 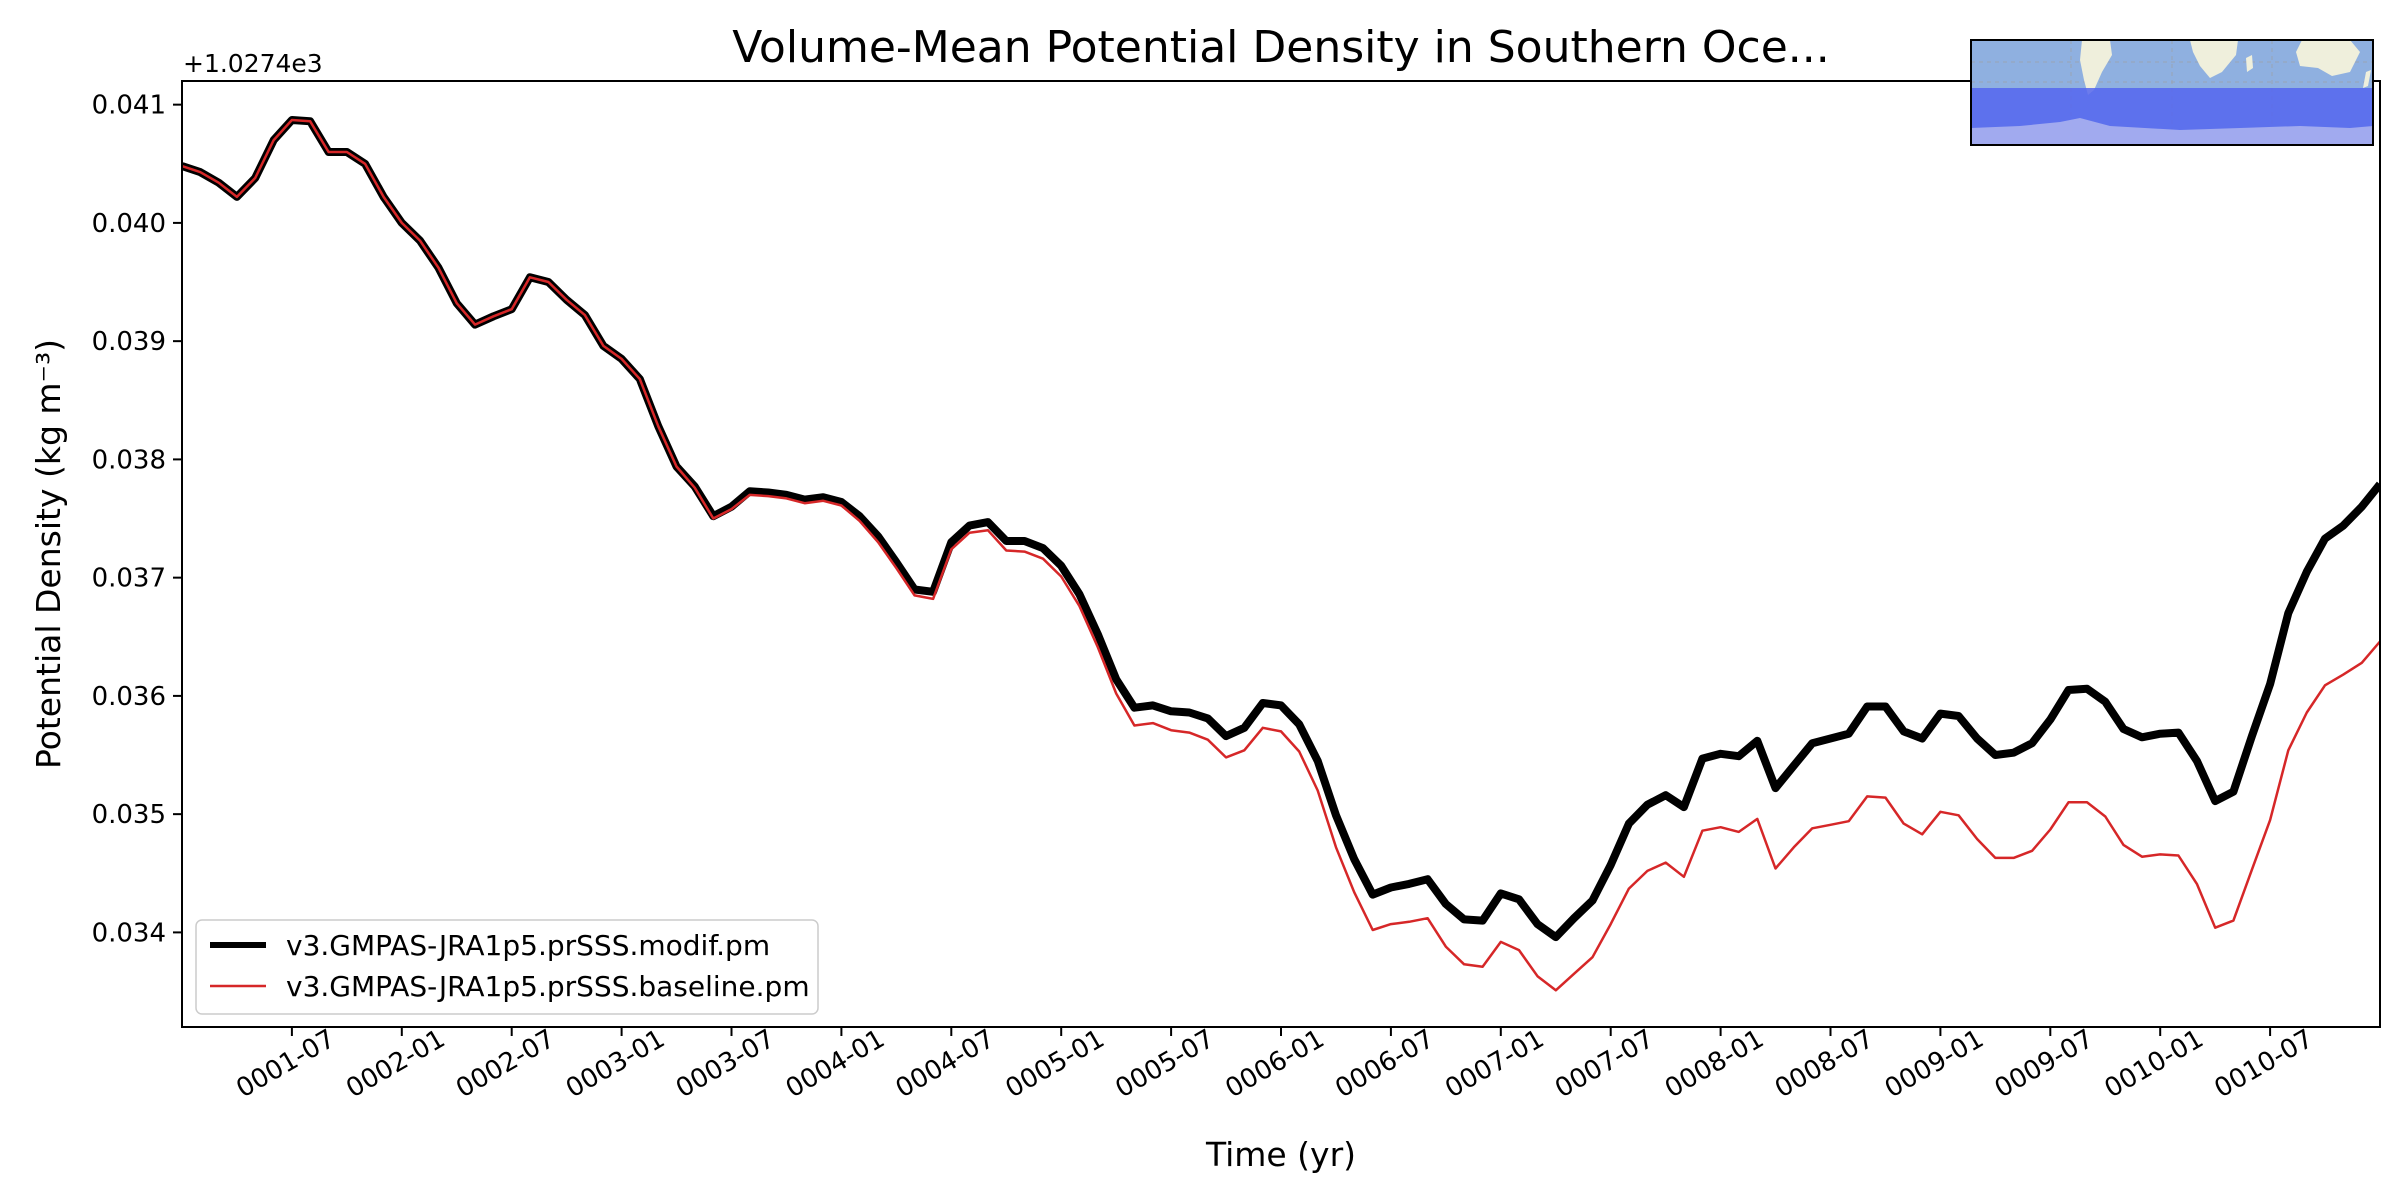 I want to click on x-tick-label: 0008-01, so click(x=1714, y=1064).